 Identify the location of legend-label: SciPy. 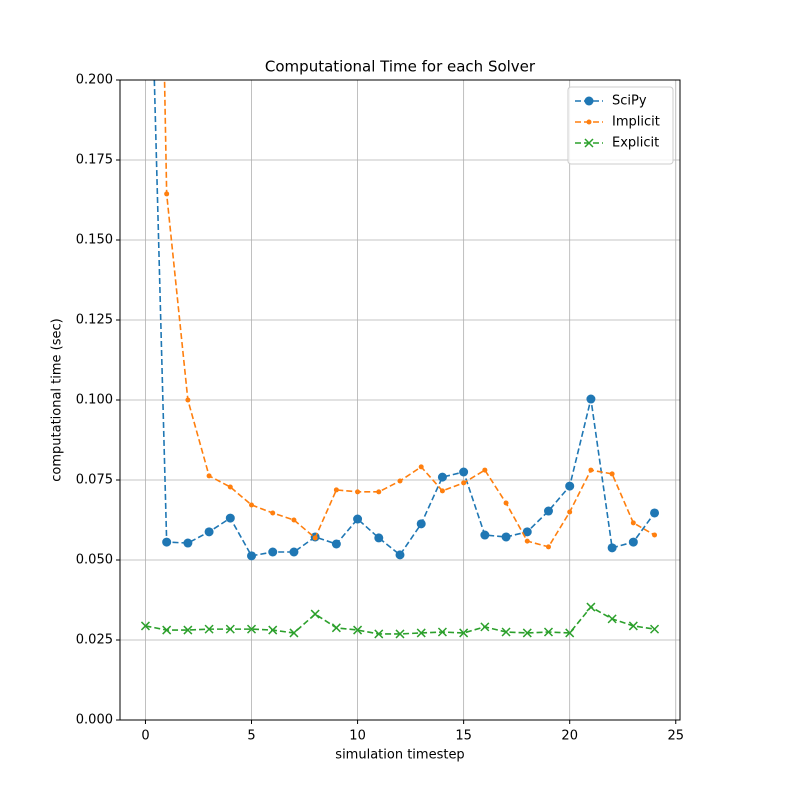
(629, 101).